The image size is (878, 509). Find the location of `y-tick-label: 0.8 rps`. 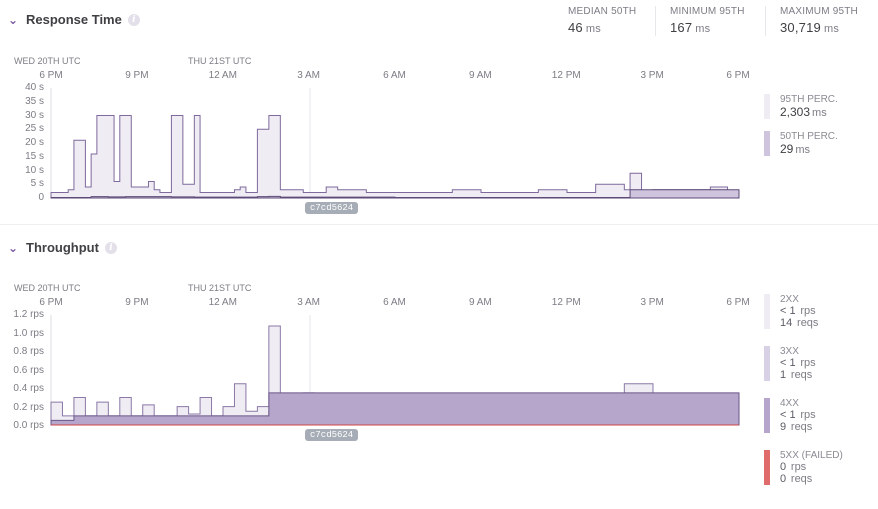

y-tick-label: 0.8 rps is located at coordinates (28, 351).